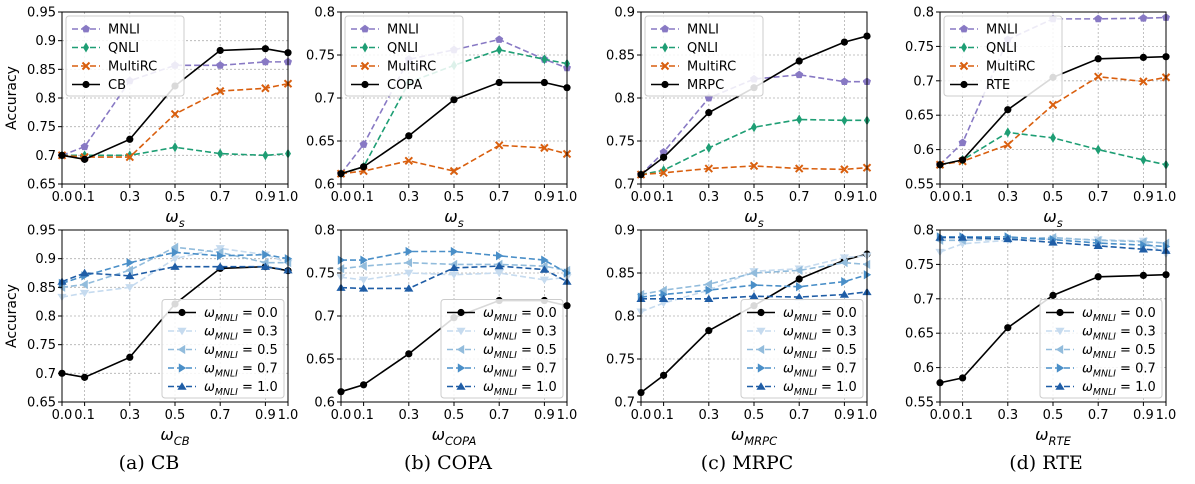  What do you see at coordinates (453, 218) in the screenshot?
I see `x-axis-label-1: ωs` at bounding box center [453, 218].